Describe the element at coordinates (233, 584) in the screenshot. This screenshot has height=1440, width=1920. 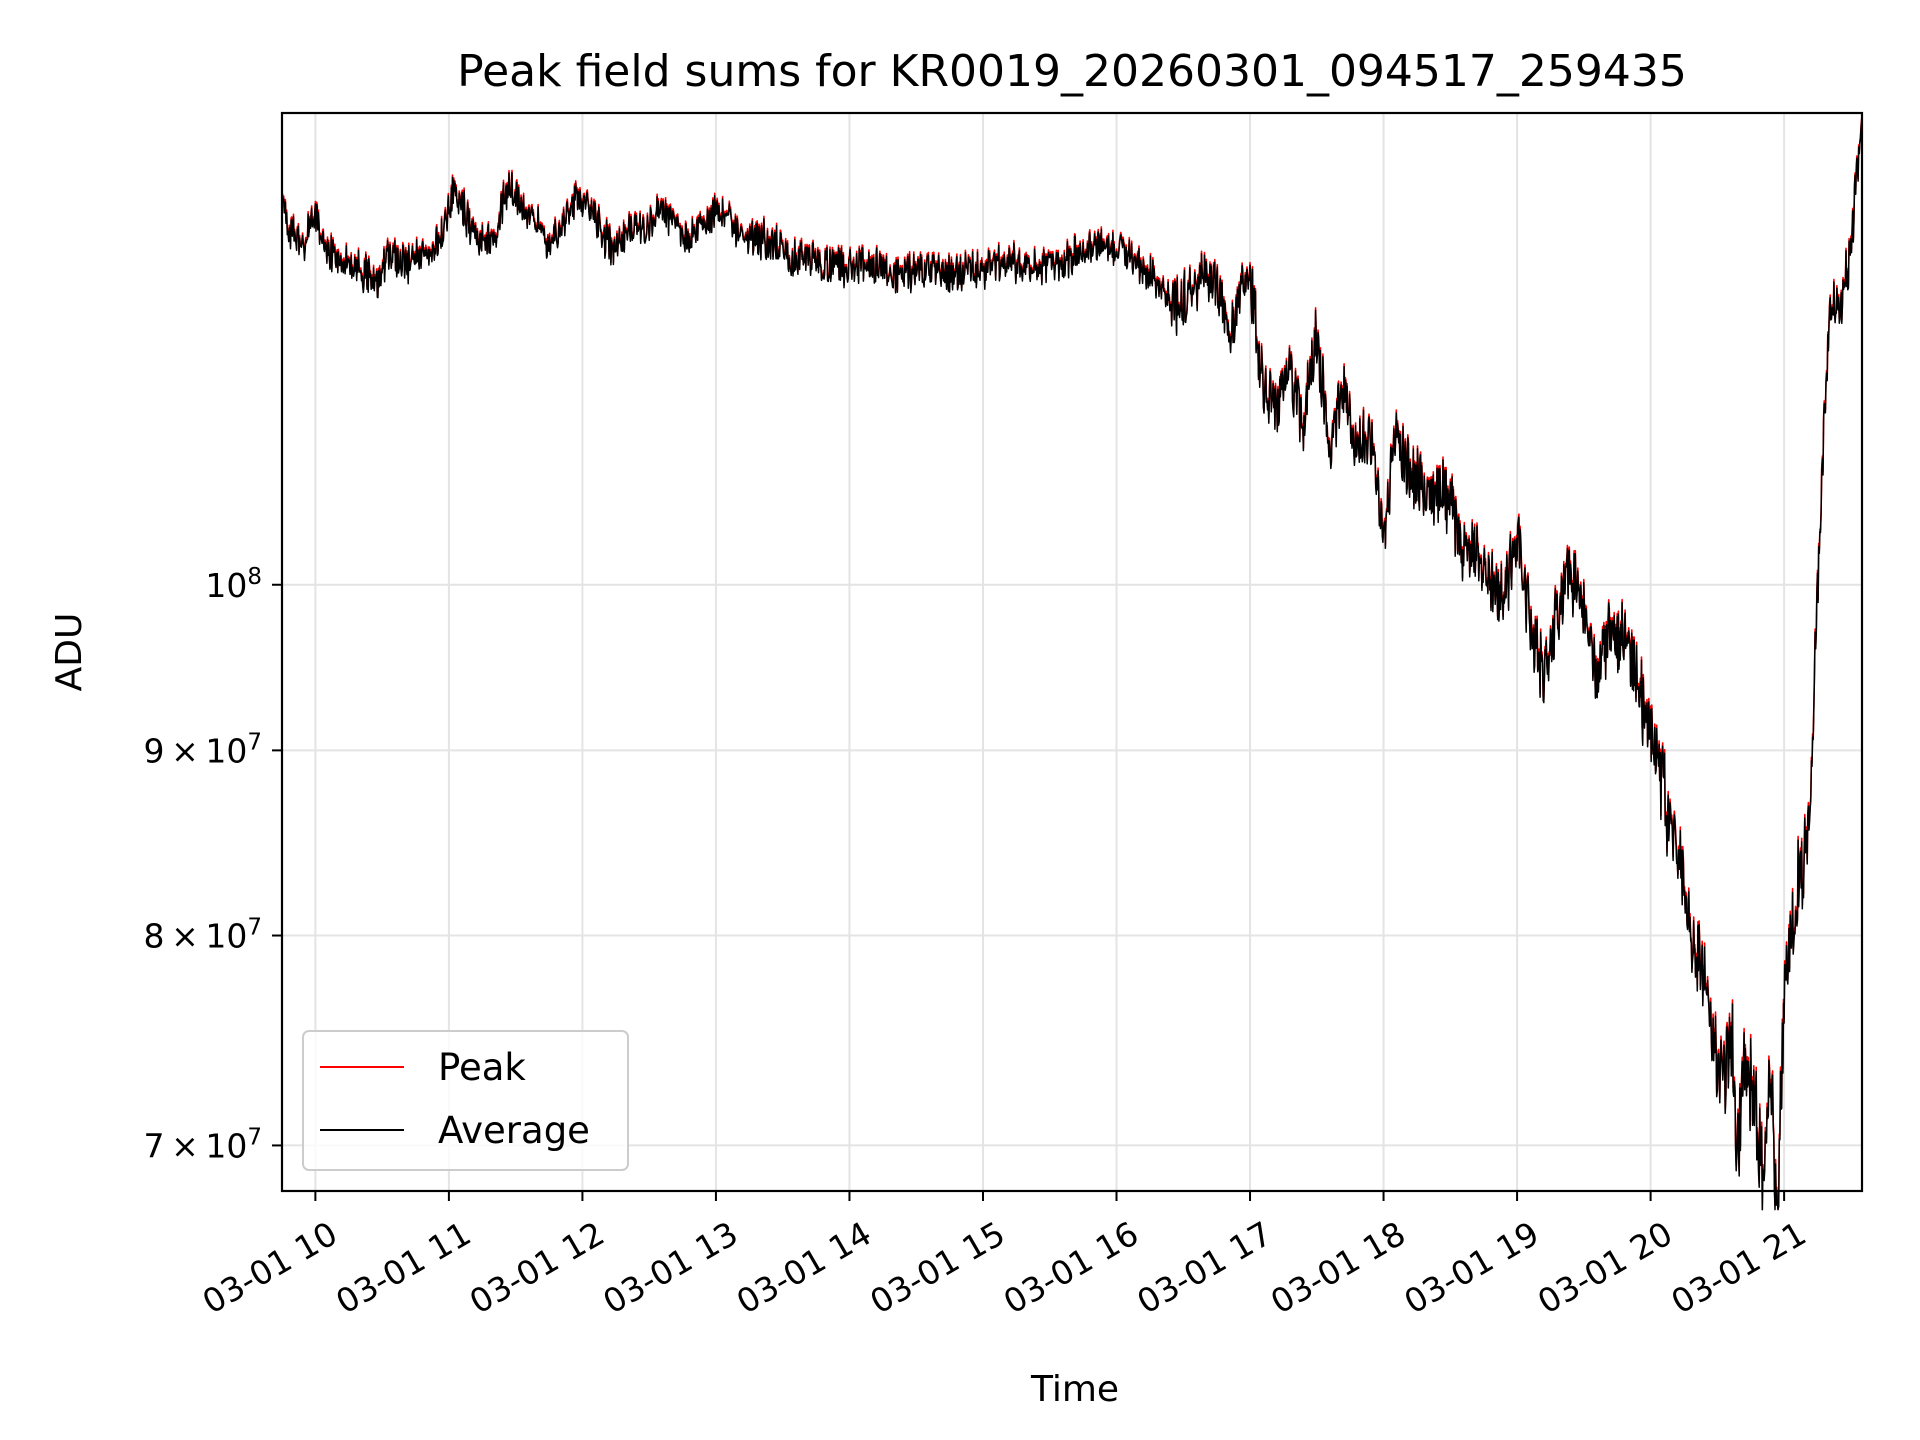
I see `y-tick-label: 108` at that location.